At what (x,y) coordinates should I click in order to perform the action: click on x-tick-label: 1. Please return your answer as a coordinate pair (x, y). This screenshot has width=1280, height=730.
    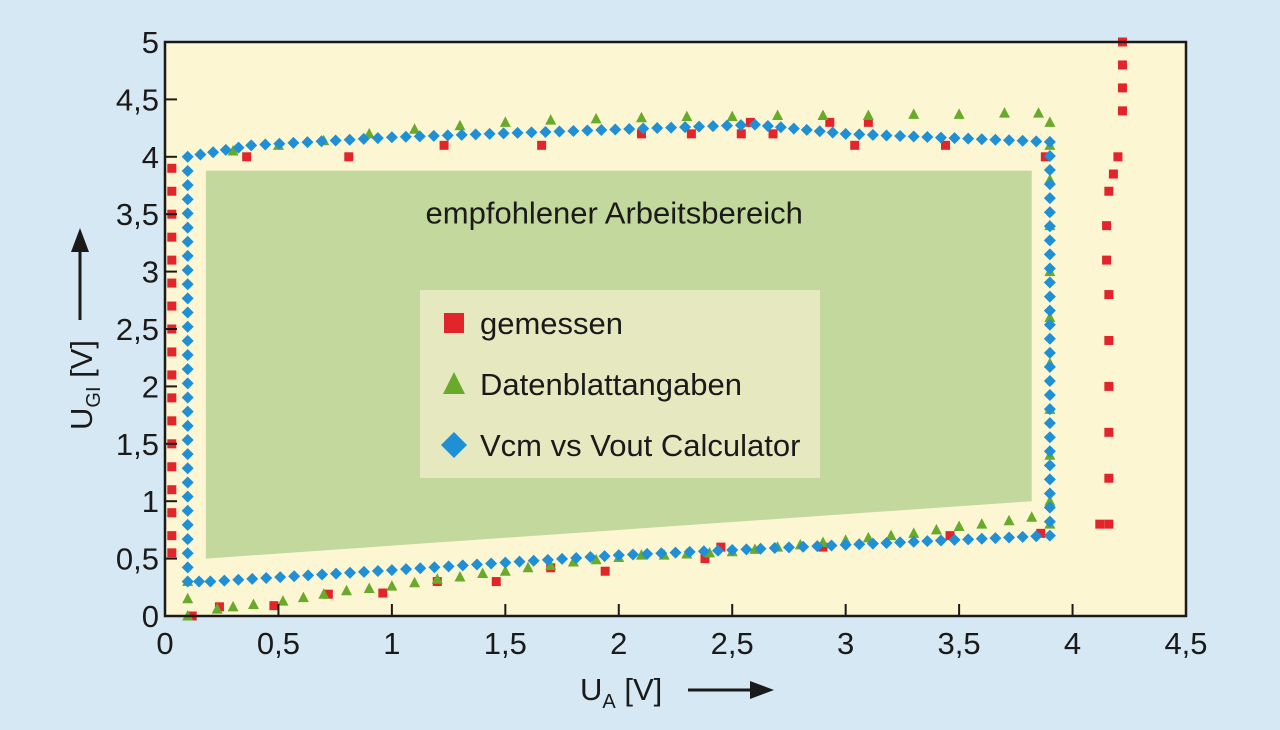
    Looking at the image, I should click on (391, 643).